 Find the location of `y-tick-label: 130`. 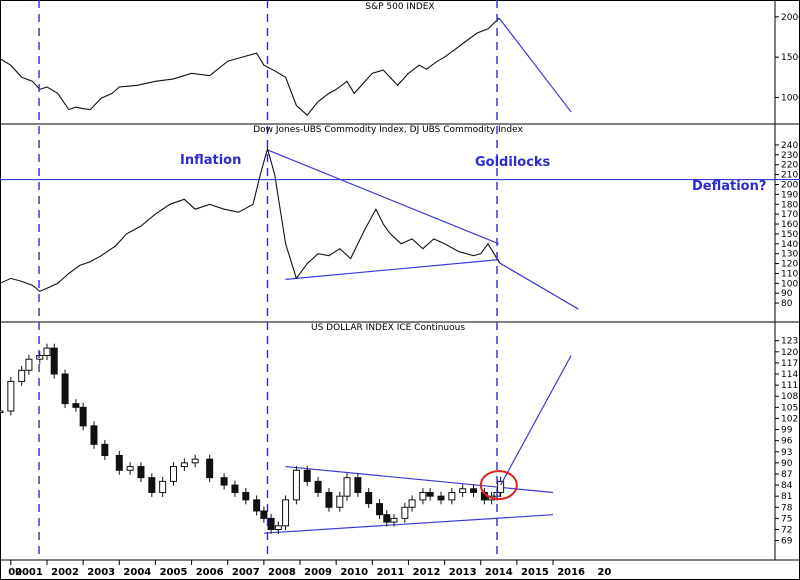

y-tick-label: 130 is located at coordinates (789, 255).